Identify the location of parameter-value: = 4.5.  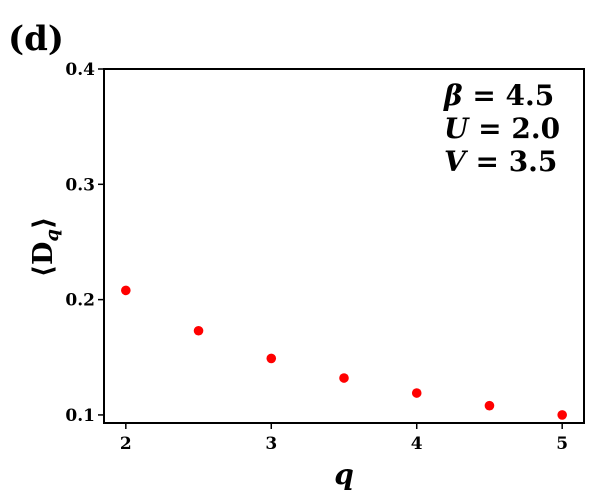
(509, 95).